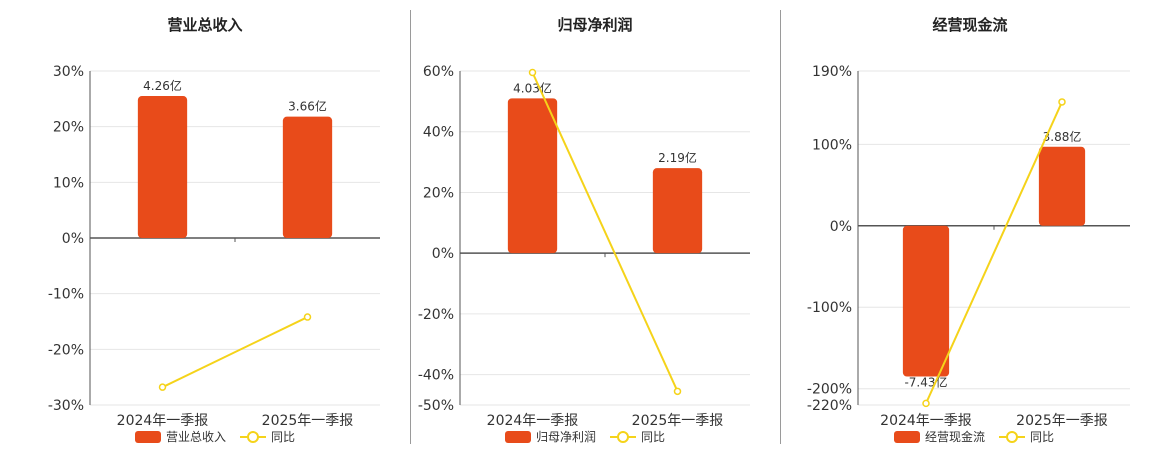 The height and width of the screenshot is (450, 1160). I want to click on bar-data-label: 4.26亿, so click(162, 85).